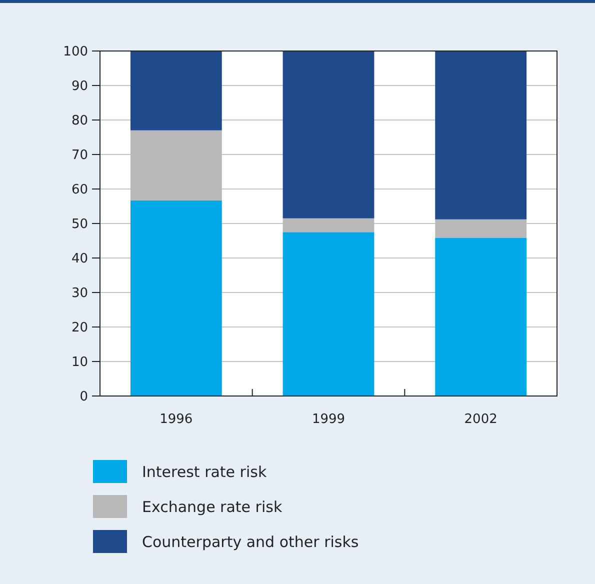 The image size is (595, 584). Describe the element at coordinates (204, 471) in the screenshot. I see `legend-label: Interest rate risk` at that location.